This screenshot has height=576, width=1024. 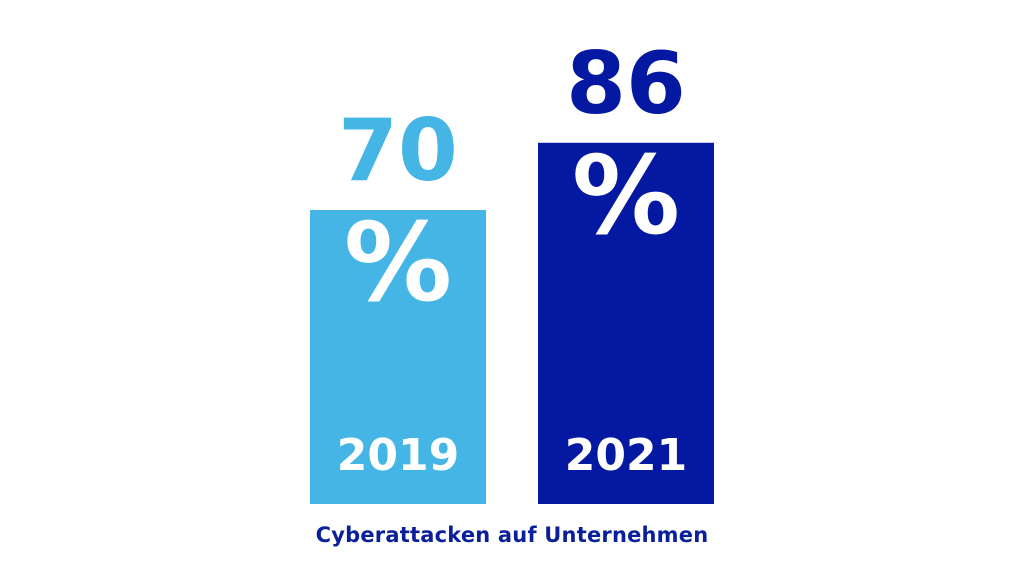 What do you see at coordinates (626, 84) in the screenshot?
I see `value-label-2021: 86` at bounding box center [626, 84].